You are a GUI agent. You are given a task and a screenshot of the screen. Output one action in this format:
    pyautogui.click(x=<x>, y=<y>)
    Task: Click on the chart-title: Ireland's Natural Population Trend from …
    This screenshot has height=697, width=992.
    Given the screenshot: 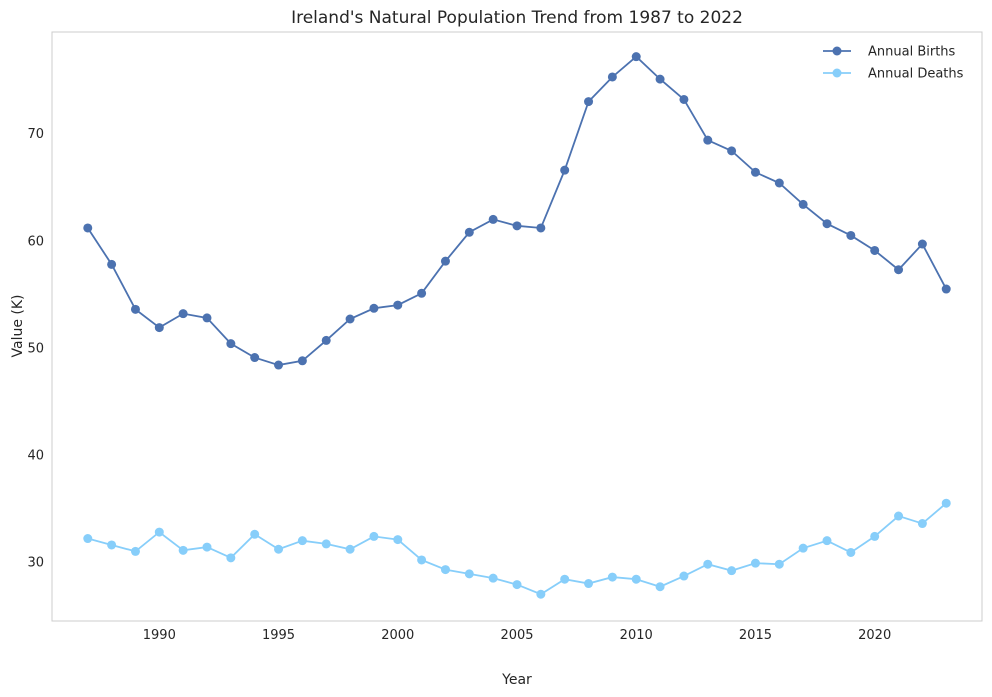 What is the action you would take?
    pyautogui.click(x=517, y=18)
    